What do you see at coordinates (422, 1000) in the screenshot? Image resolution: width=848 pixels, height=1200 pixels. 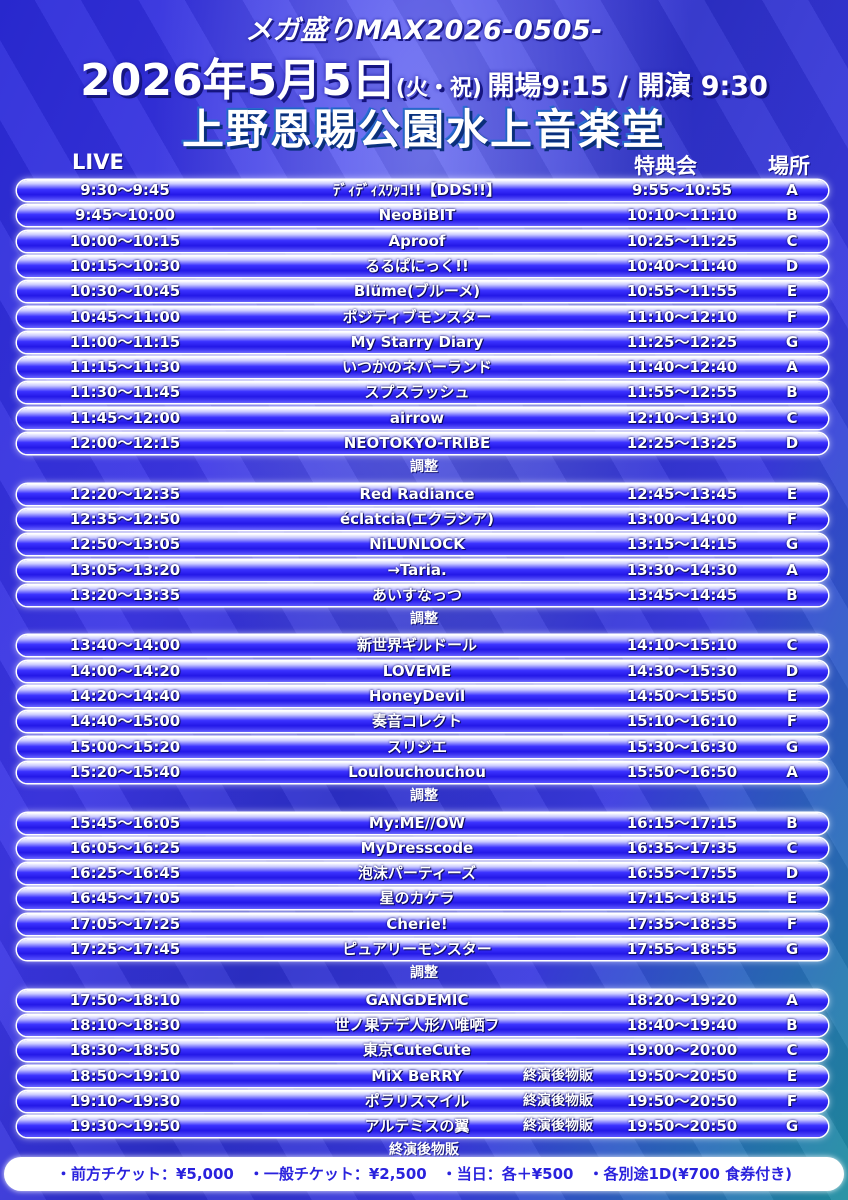 I see `schedule-row: 17:50〜18:10 GANGDEMIC 18:20〜19:20 A` at bounding box center [422, 1000].